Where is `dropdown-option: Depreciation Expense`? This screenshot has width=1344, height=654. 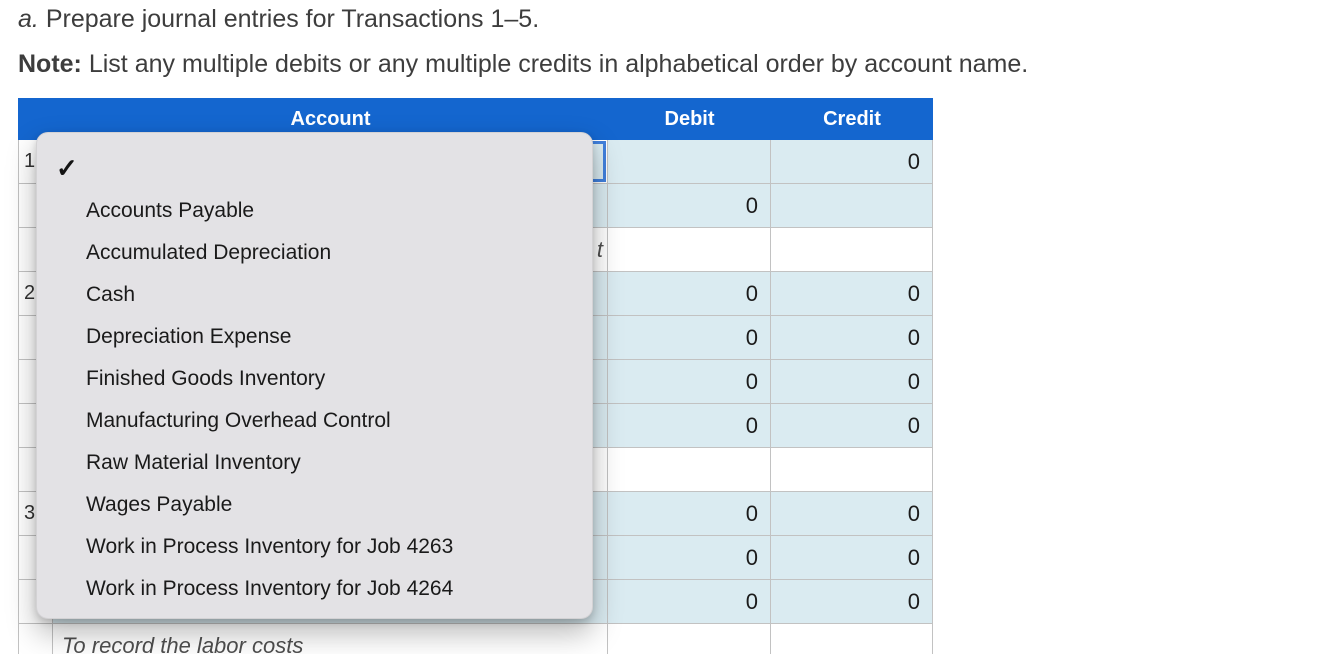 dropdown-option: Depreciation Expense is located at coordinates (189, 336).